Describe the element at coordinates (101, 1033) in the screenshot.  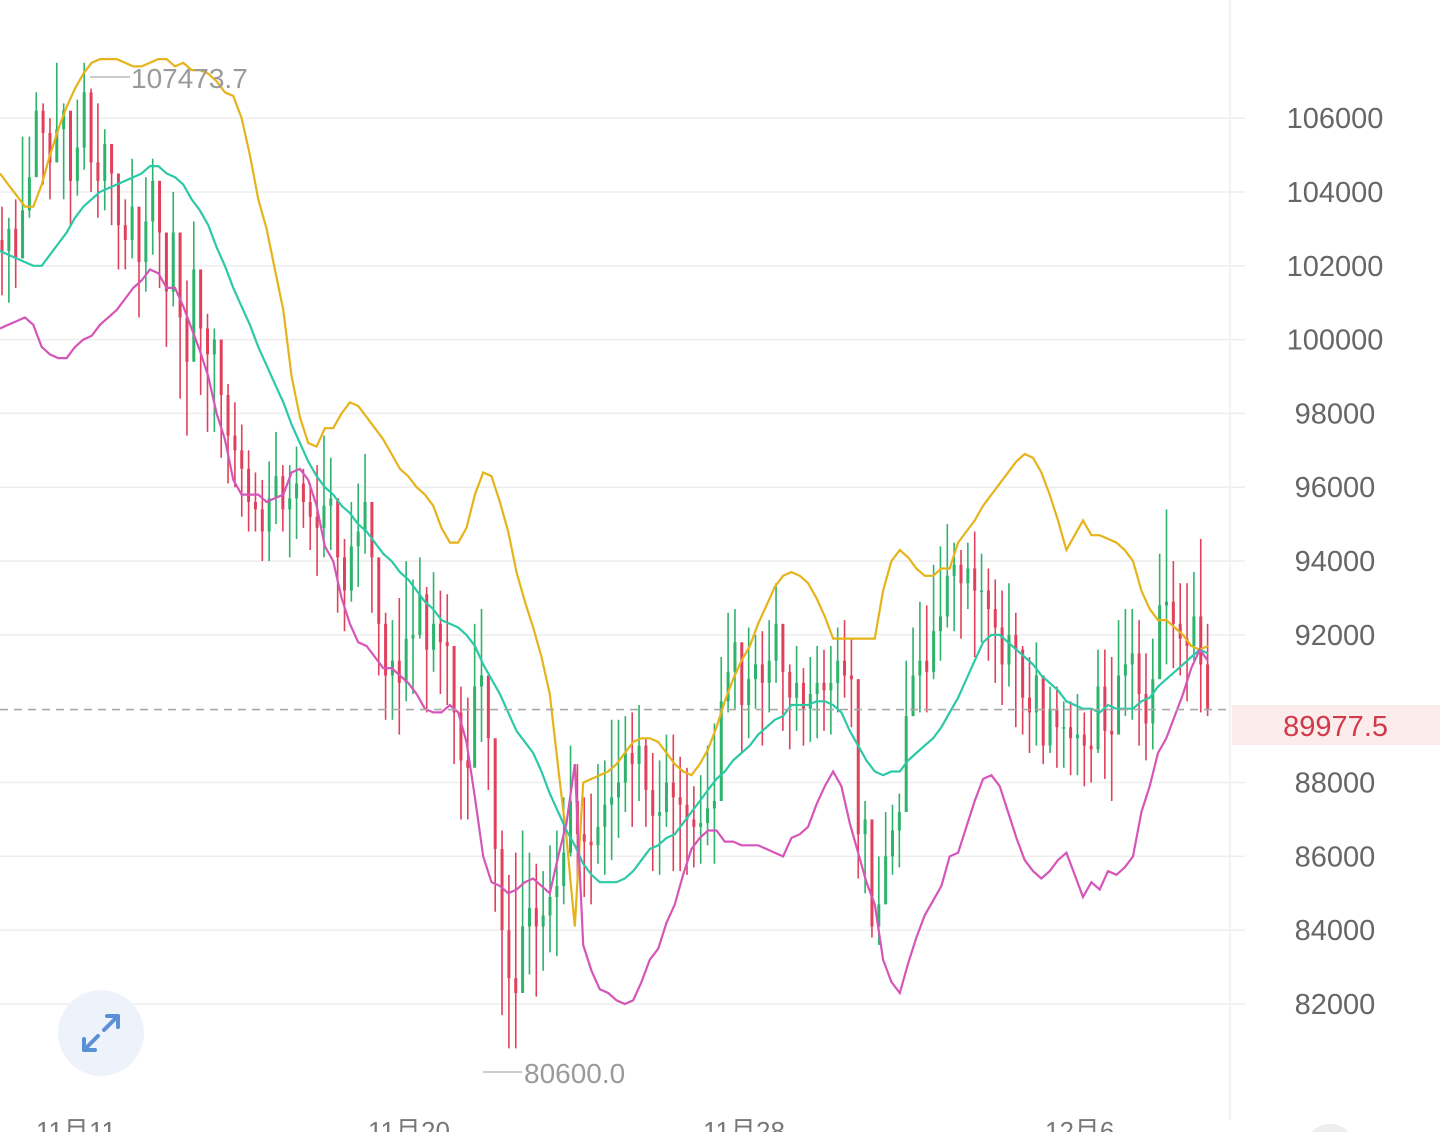
I see `expand-button` at that location.